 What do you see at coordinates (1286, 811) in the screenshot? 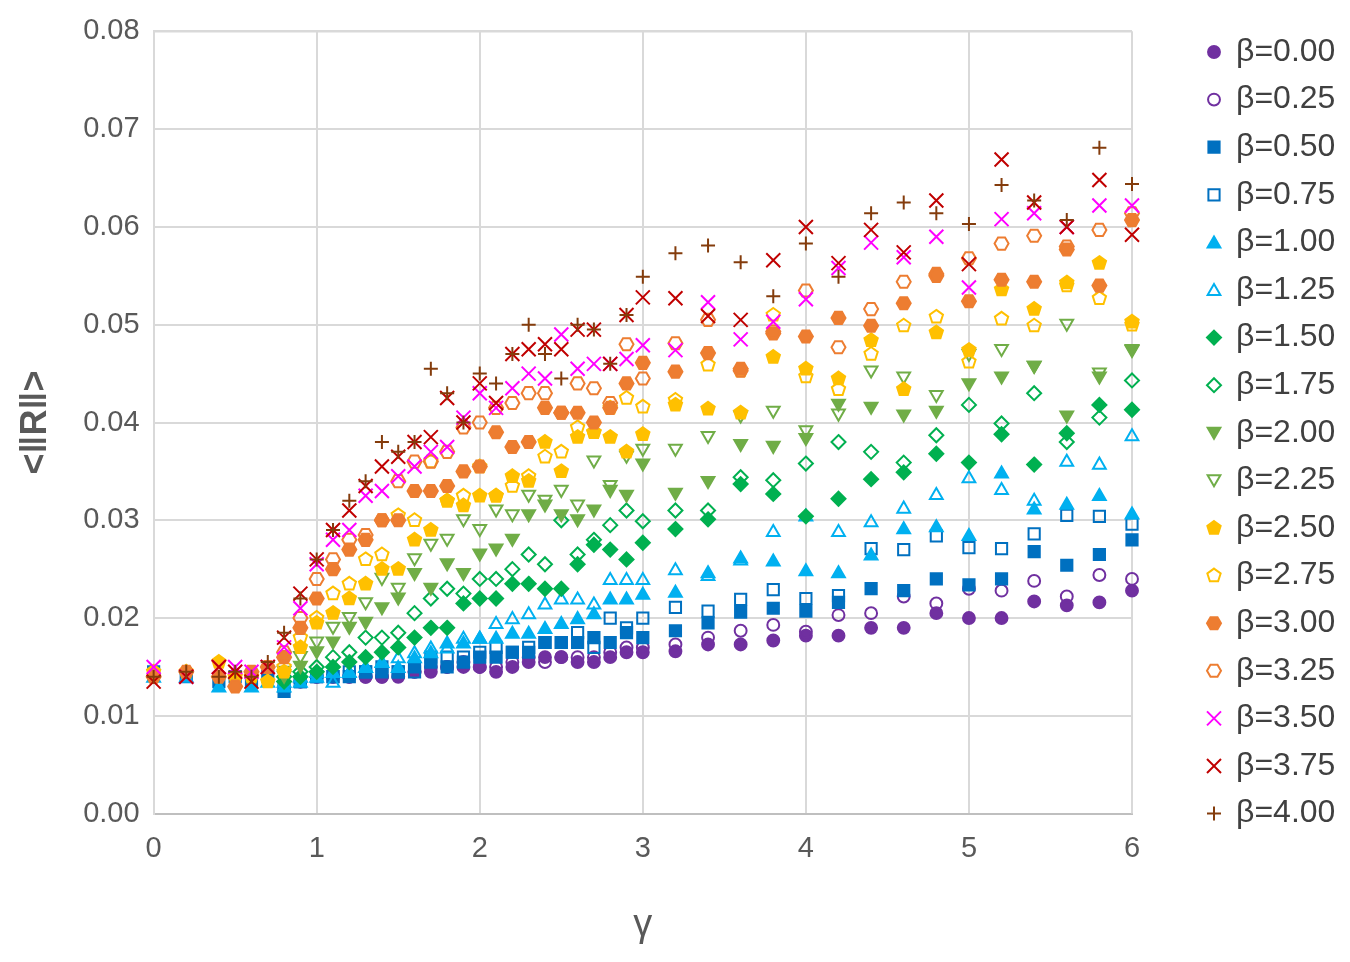
I see `legend-label: β=4.00` at bounding box center [1286, 811].